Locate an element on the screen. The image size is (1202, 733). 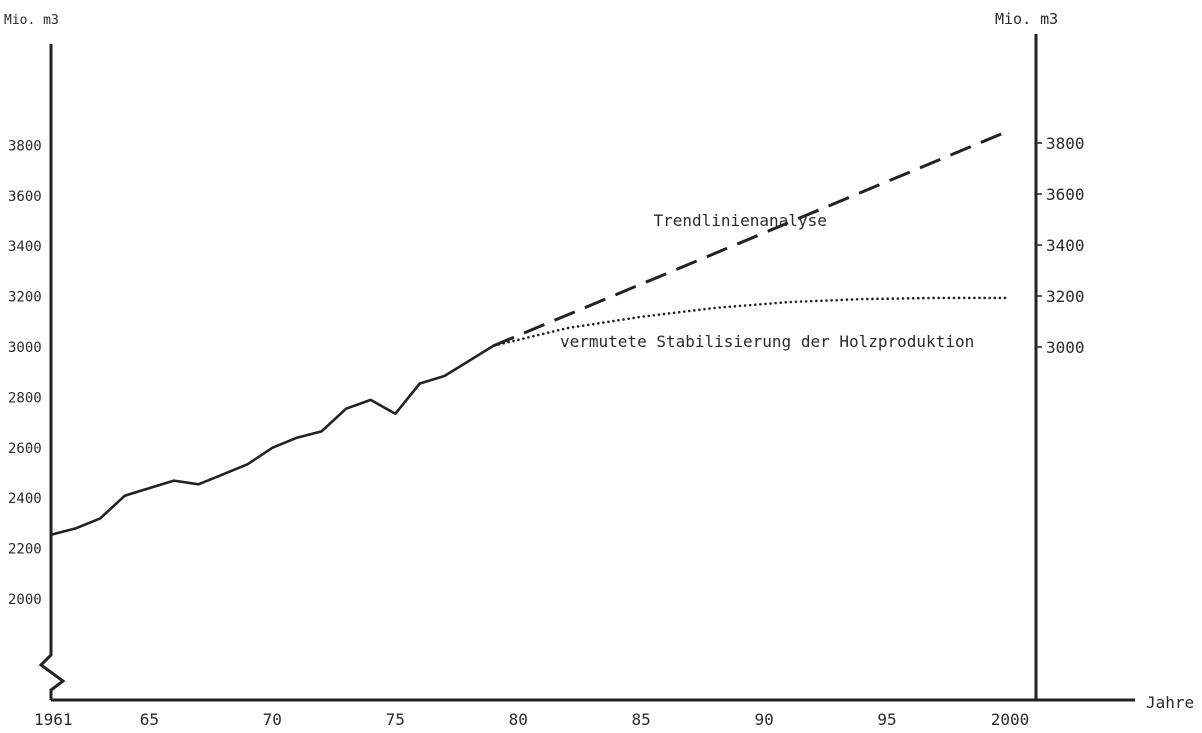
y-left-tick-label: 3600 is located at coordinates (25, 197).